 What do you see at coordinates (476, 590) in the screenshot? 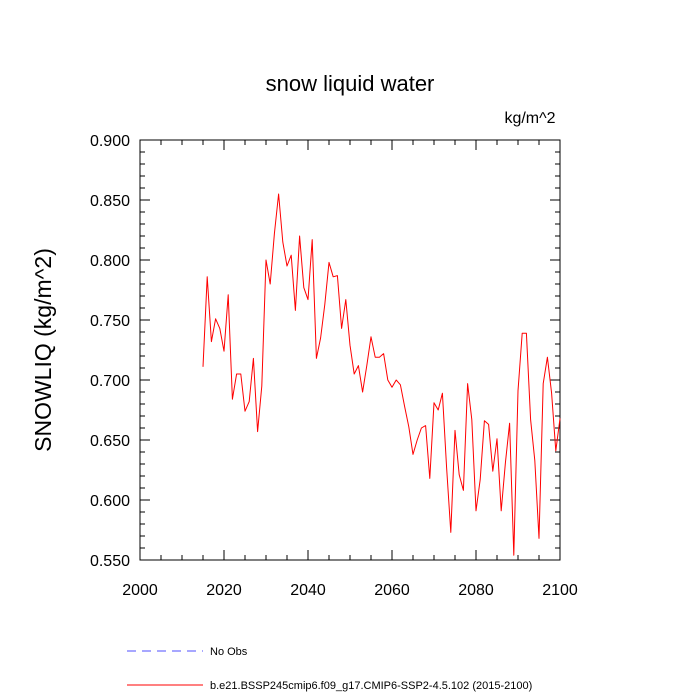
I see `x-tick-label: 2080` at bounding box center [476, 590].